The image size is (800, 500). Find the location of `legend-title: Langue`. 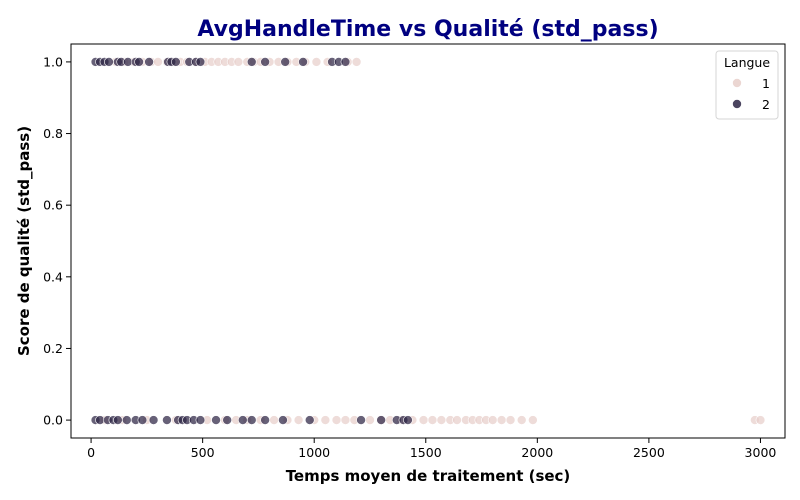

legend-title: Langue is located at coordinates (747, 62).